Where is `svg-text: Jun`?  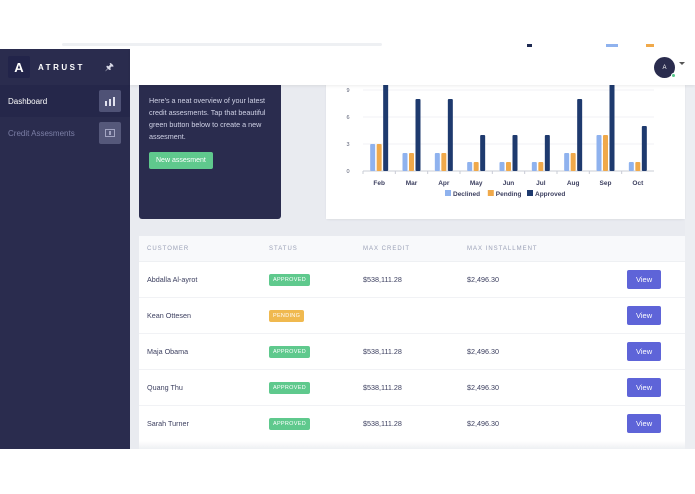
svg-text: Jun is located at coordinates (509, 183).